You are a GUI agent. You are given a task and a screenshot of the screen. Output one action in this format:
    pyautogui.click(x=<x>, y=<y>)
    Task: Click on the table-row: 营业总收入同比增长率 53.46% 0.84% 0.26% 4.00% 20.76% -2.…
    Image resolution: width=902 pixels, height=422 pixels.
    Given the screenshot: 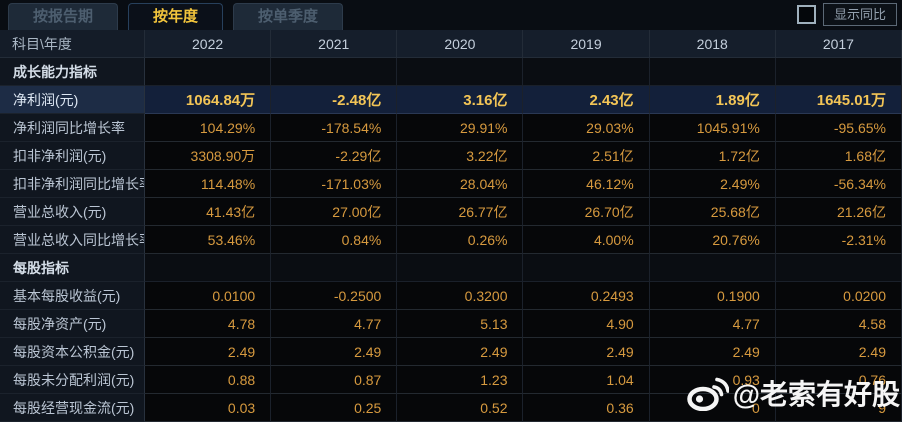 What is the action you would take?
    pyautogui.click(x=451, y=240)
    